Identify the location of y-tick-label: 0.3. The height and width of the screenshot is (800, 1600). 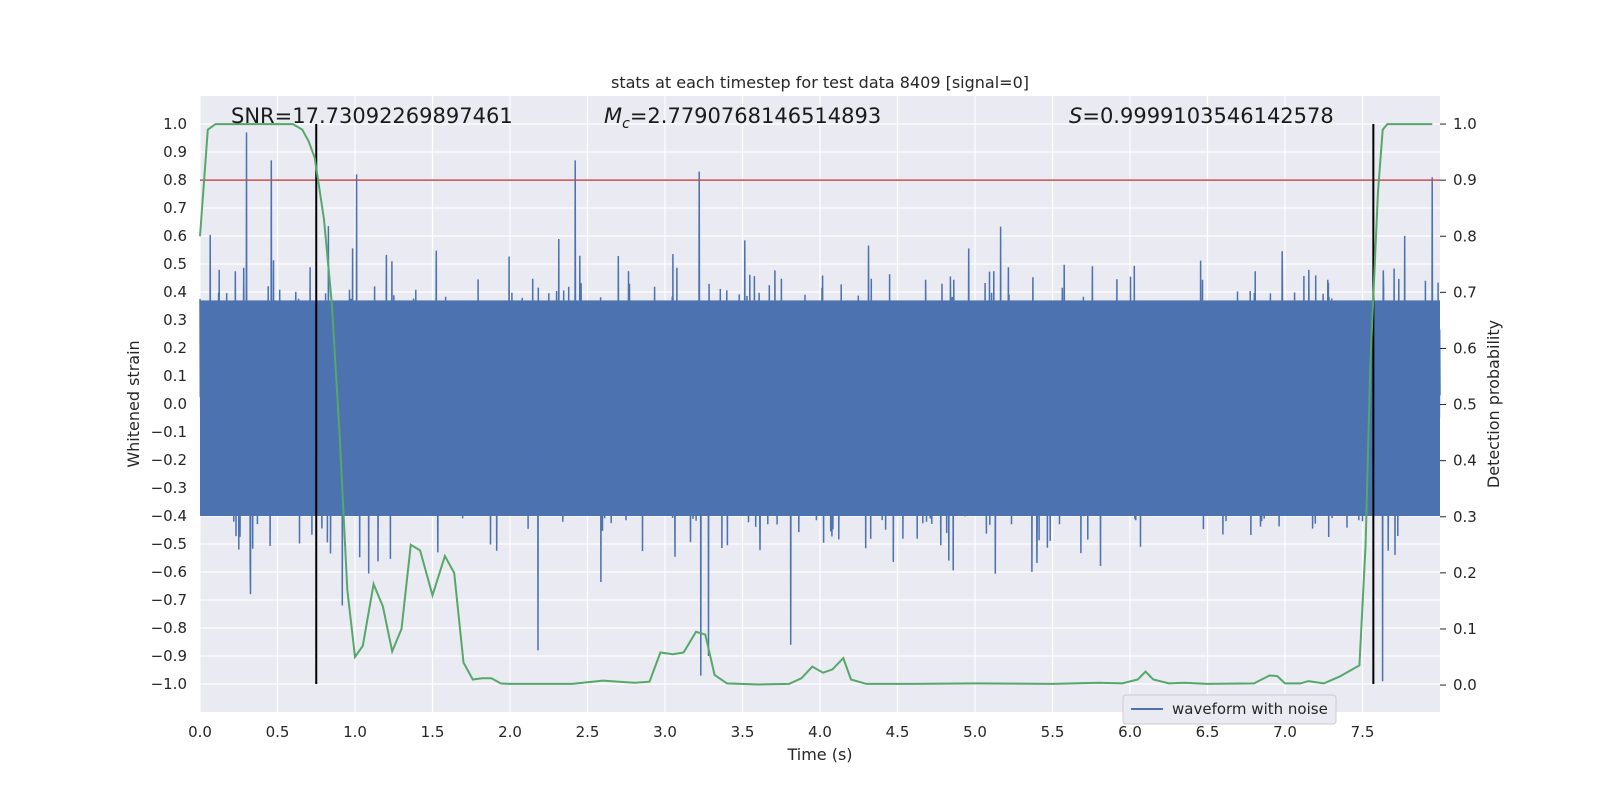
(175, 320).